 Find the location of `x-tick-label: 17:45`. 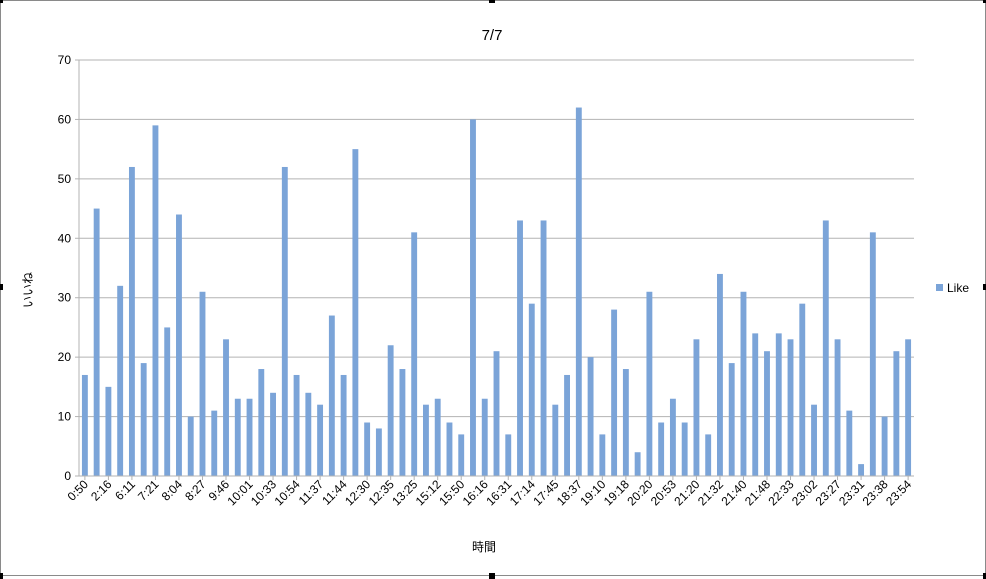

x-tick-label: 17:45 is located at coordinates (545, 492).